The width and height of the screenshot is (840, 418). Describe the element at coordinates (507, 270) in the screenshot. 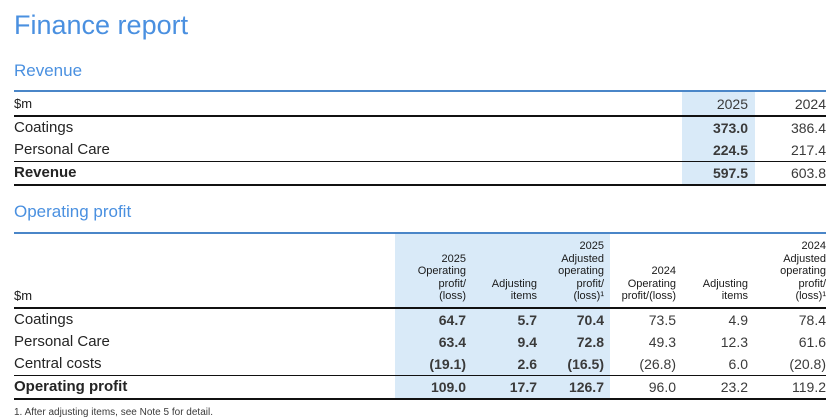

I see `column-header-2025-adjusting-items: Adjusting items` at that location.